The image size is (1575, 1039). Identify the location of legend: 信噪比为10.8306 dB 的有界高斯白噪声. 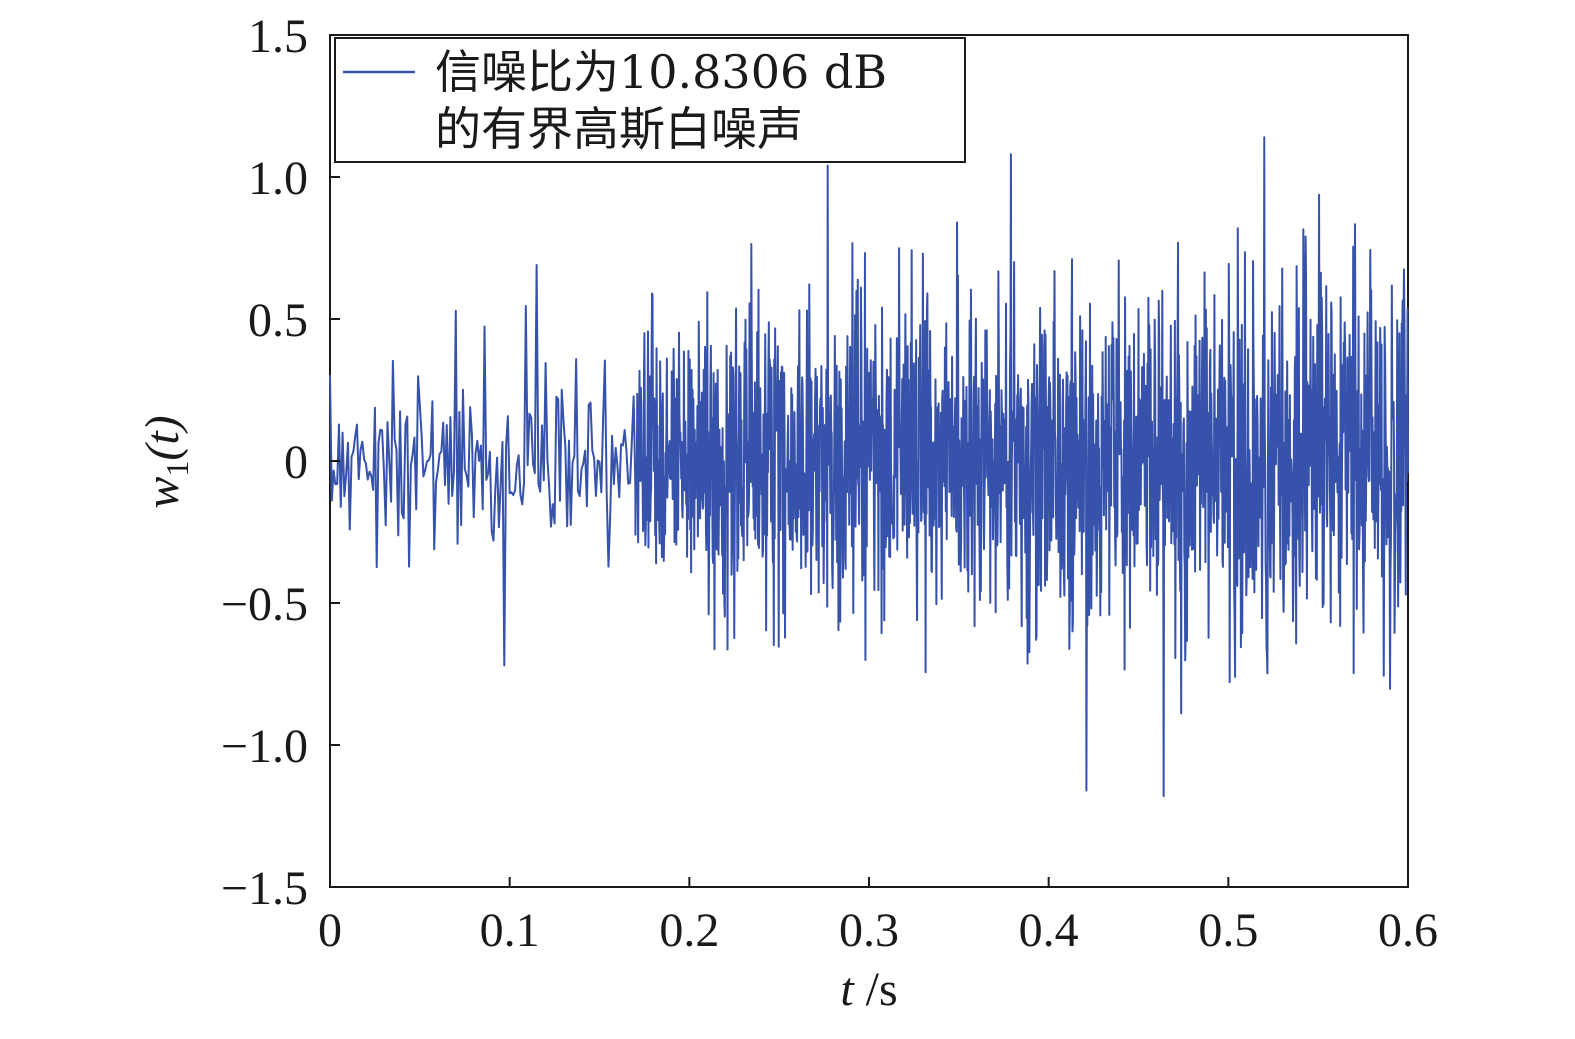
(650, 100).